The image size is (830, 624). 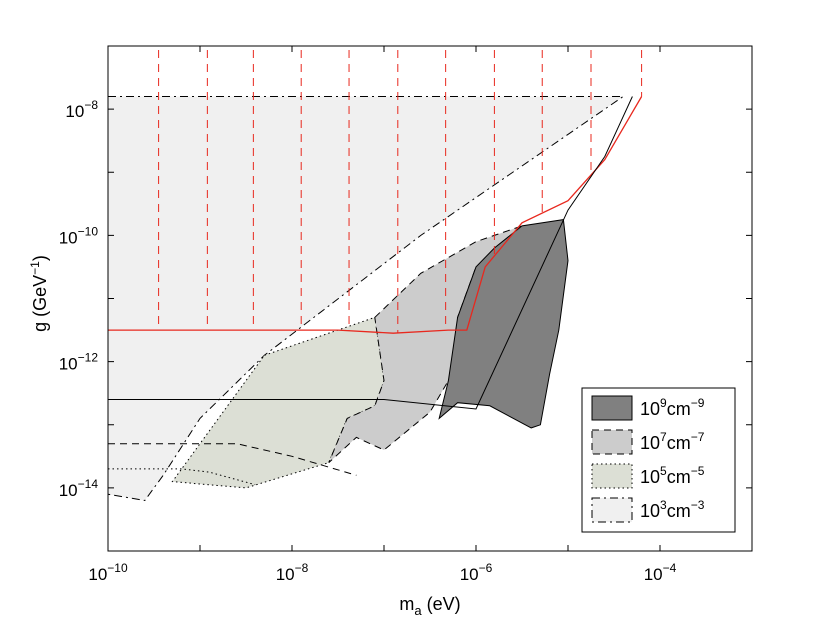 I want to click on y-tick-label: 10−8, so click(x=81, y=109).